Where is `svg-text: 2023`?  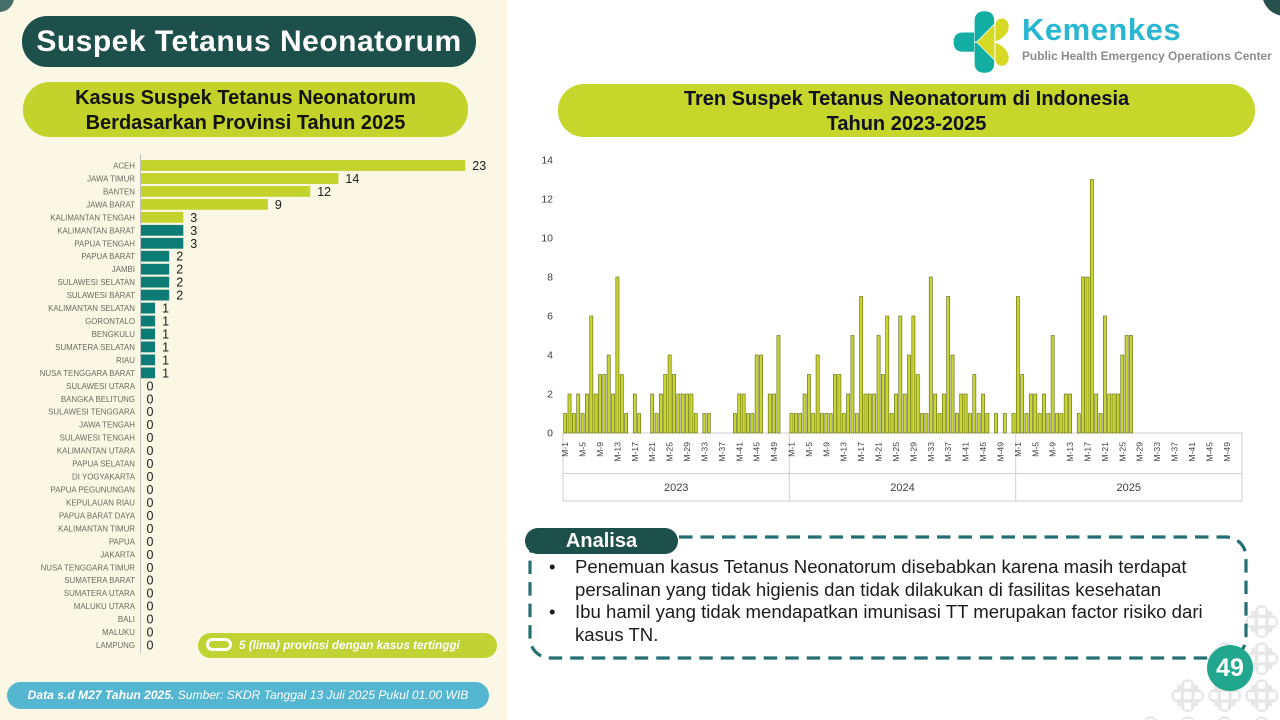 svg-text: 2023 is located at coordinates (676, 488).